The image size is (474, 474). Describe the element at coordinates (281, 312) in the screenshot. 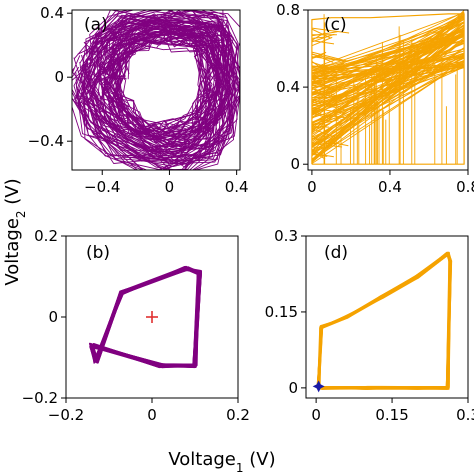

I see `y-tick-label-d: 0.15` at that location.